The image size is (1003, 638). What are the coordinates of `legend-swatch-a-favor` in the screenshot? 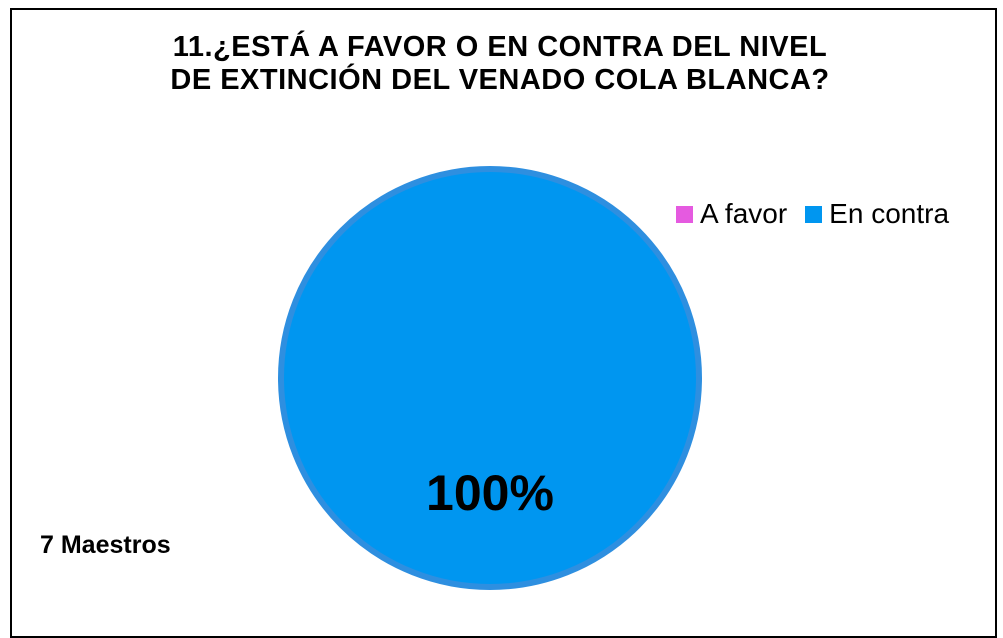 It's located at (684, 214).